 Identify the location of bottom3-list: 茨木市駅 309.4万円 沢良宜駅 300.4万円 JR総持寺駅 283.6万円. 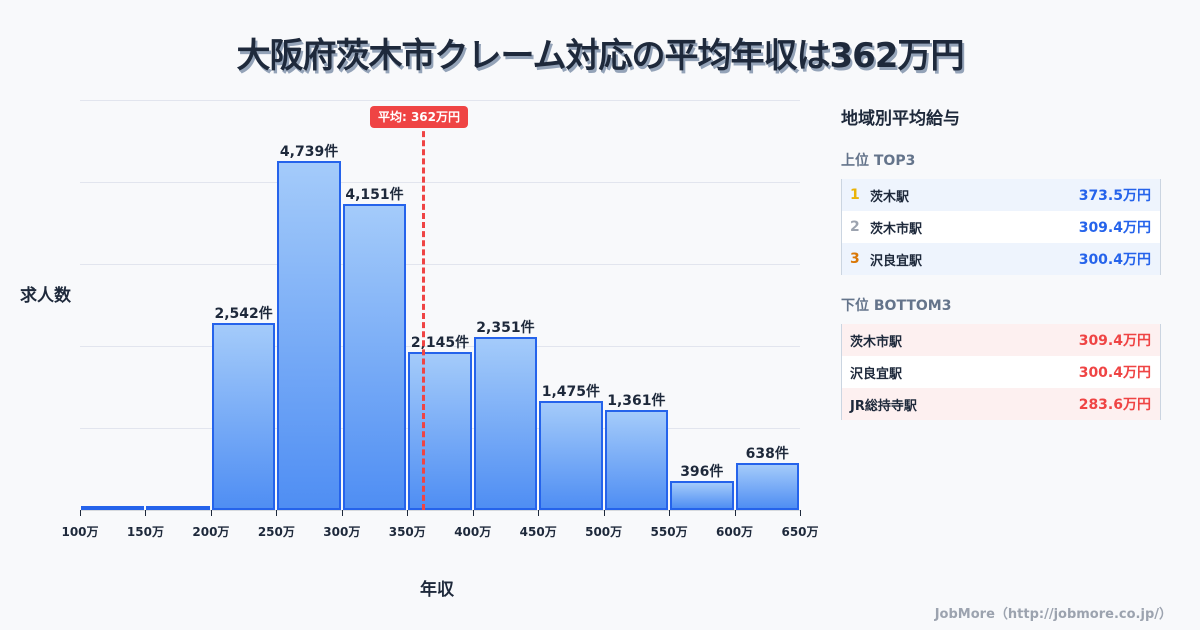
(1001, 372).